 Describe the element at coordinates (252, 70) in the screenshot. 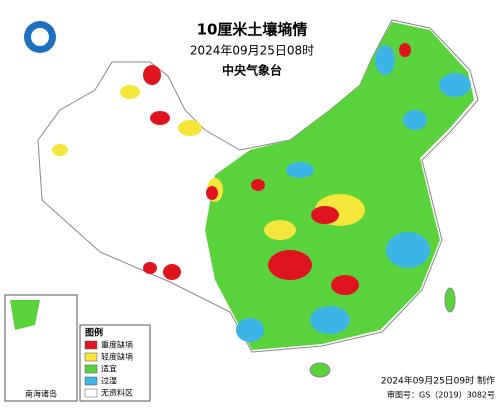

I see `issuer: 中央气象台` at that location.